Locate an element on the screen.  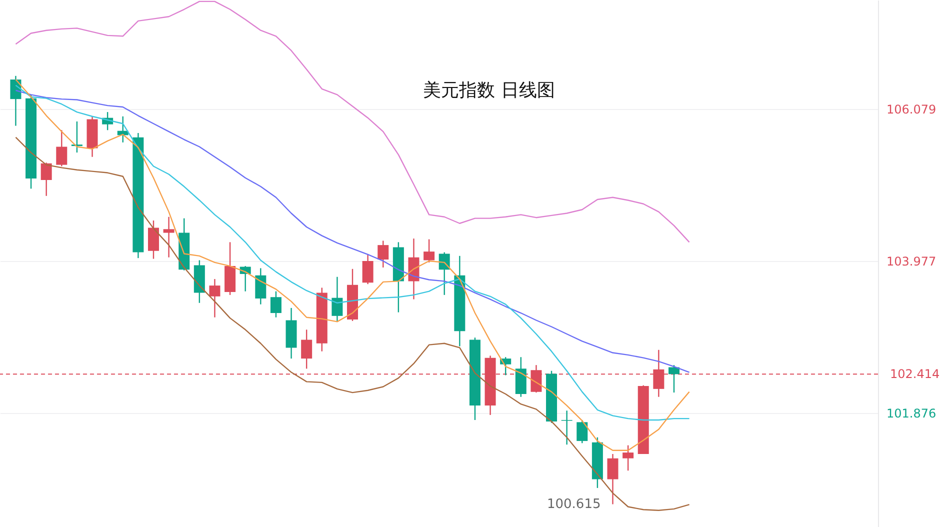
y-tick-label: 106.079 is located at coordinates (911, 109).